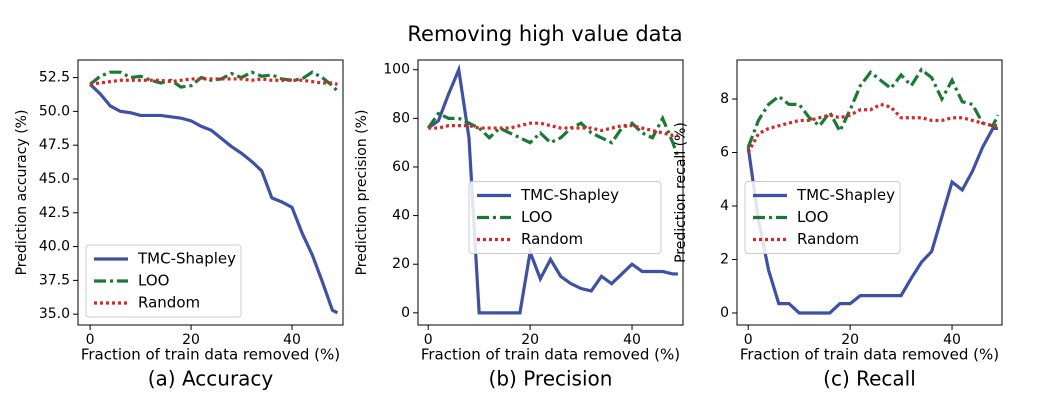 The image size is (1043, 409). Describe the element at coordinates (22, 193) in the screenshot. I see `y-axis-label: Prediction accuracy (%)` at that location.